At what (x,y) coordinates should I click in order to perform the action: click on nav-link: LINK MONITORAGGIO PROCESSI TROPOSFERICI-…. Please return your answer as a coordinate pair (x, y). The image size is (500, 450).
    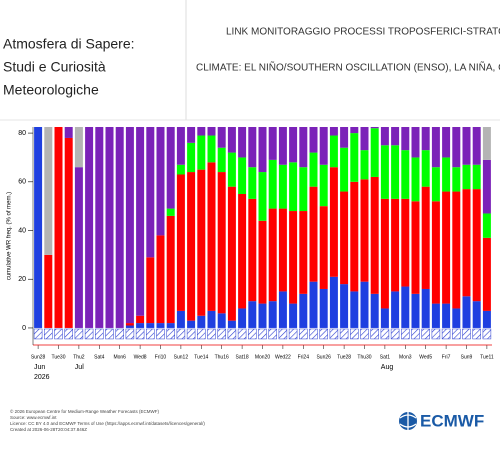
    Looking at the image, I should click on (363, 32).